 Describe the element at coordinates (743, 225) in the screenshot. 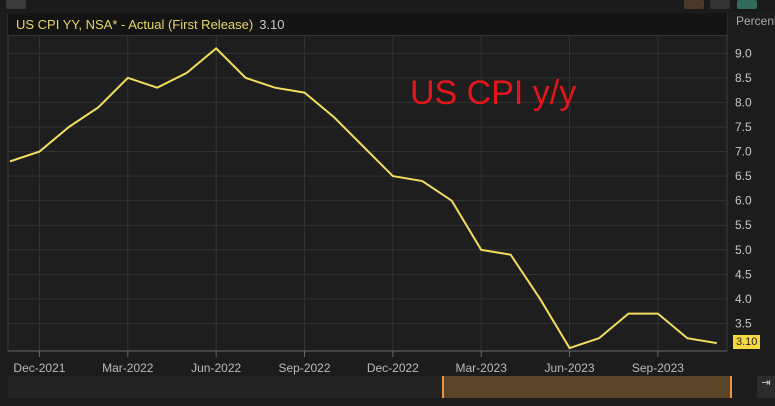

I see `y-tick-label: 5.5` at that location.